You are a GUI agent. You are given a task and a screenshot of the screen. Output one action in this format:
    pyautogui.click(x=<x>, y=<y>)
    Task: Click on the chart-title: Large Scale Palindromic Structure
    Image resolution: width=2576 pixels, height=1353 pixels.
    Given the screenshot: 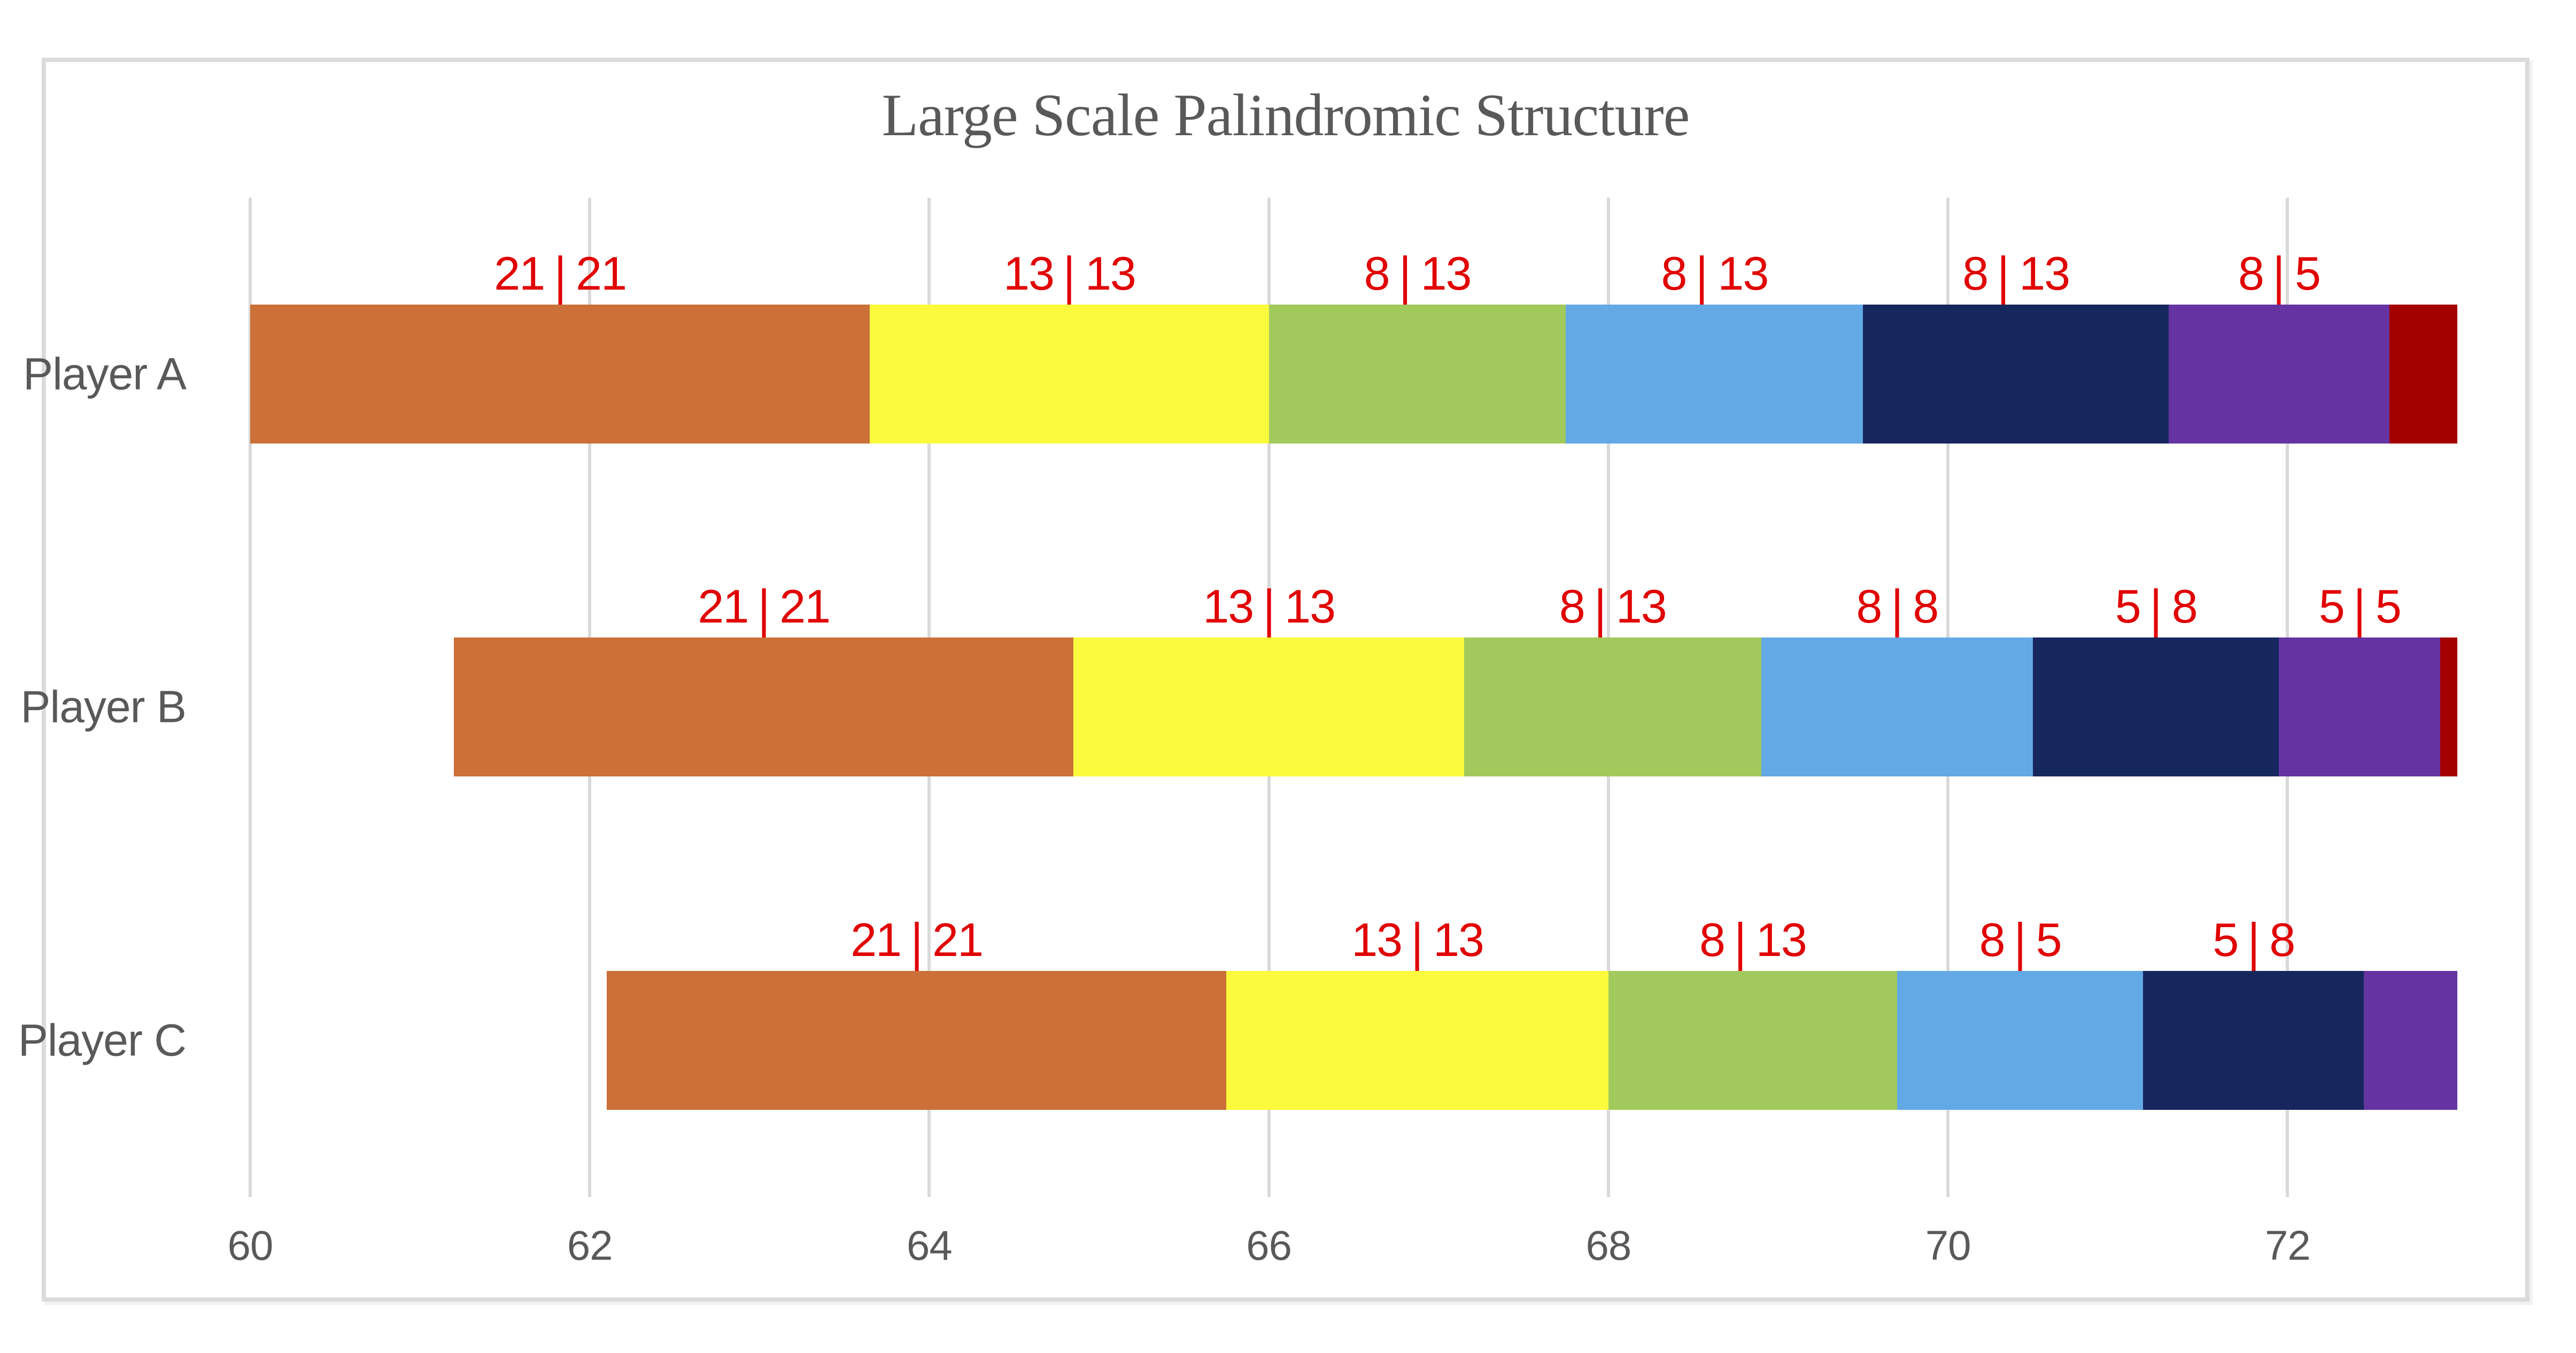 What is the action you would take?
    pyautogui.click(x=1286, y=115)
    